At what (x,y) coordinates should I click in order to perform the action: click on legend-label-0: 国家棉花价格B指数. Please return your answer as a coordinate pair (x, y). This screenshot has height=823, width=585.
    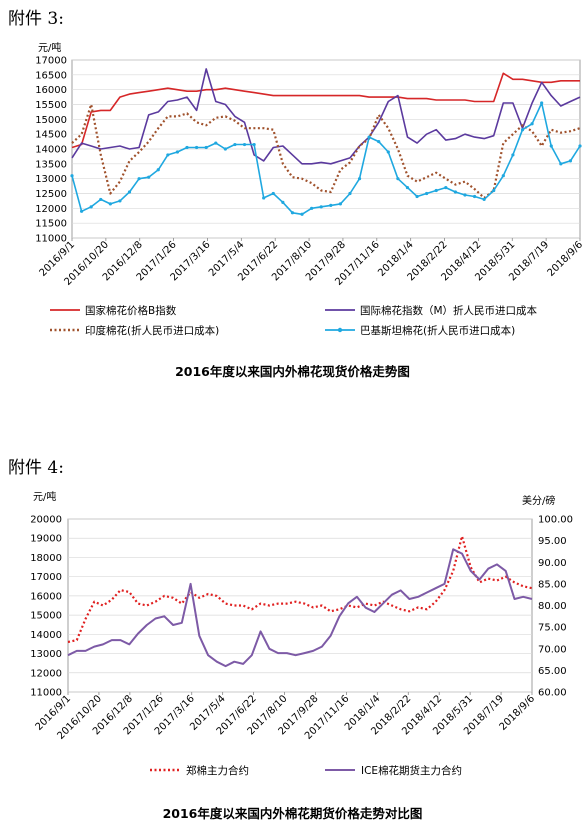
    Looking at the image, I should click on (131, 310).